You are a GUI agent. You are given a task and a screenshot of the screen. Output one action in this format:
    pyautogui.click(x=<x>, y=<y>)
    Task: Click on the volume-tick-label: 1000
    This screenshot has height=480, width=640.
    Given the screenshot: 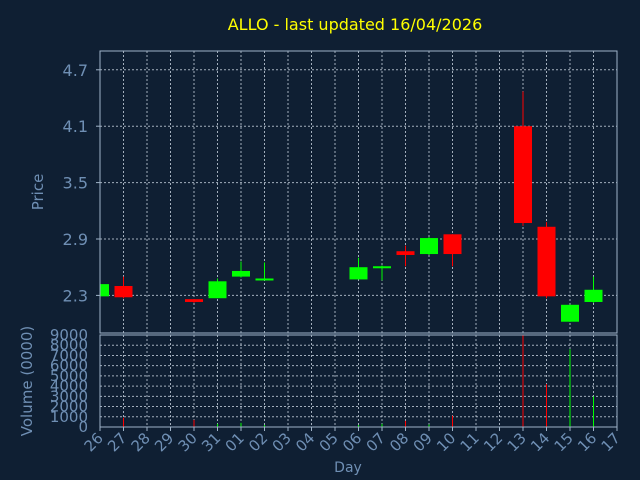 What is the action you would take?
    pyautogui.click(x=69, y=417)
    